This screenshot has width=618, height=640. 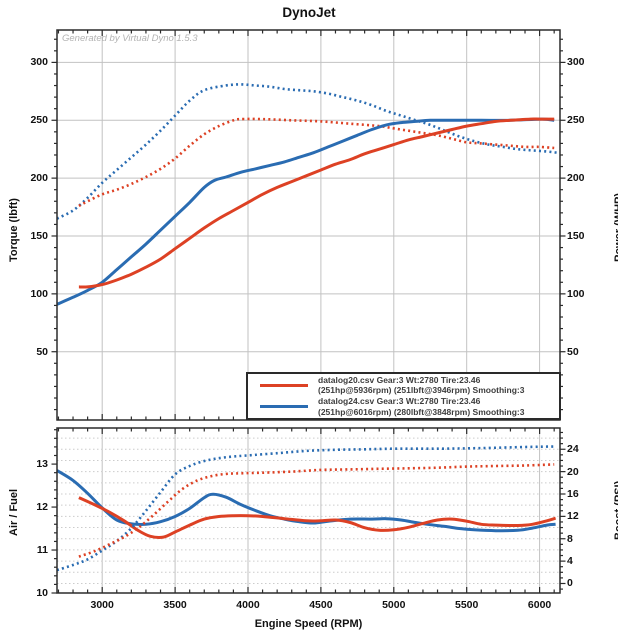 I want to click on y-tick-label-right: 100, so click(x=576, y=293).